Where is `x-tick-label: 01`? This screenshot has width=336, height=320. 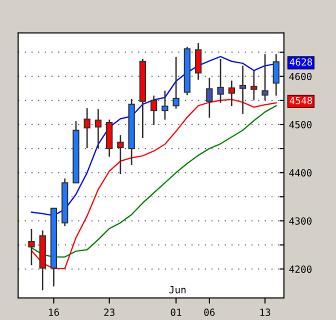
x-tick-label: 01 is located at coordinates (176, 312).